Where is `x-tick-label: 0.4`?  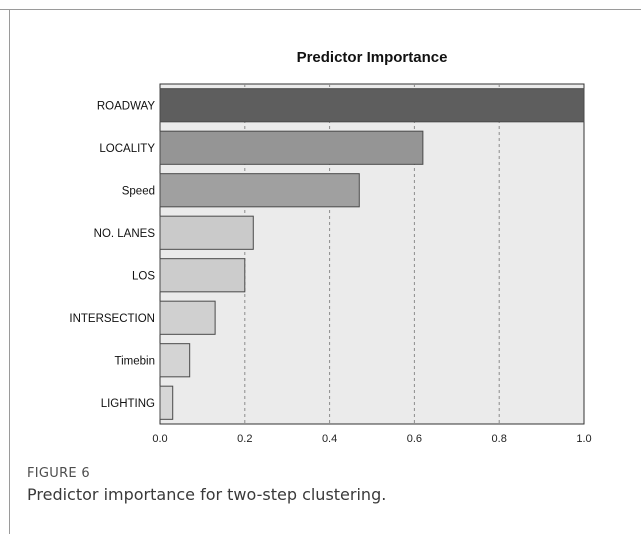
x-tick-label: 0.4 is located at coordinates (329, 439).